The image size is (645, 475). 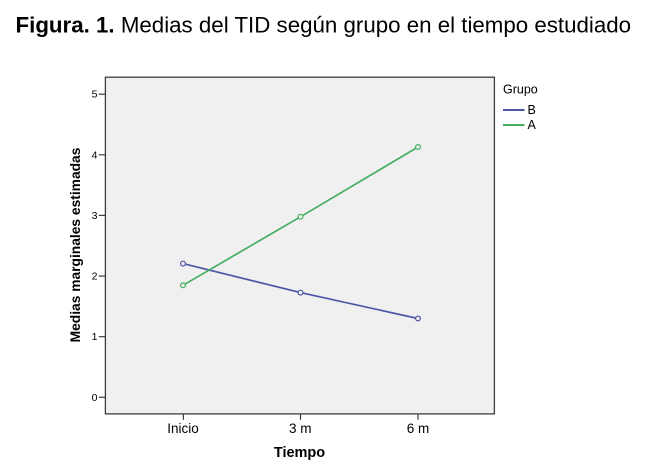 I want to click on svg-text: Medias marginales estimadas, so click(x=75, y=244).